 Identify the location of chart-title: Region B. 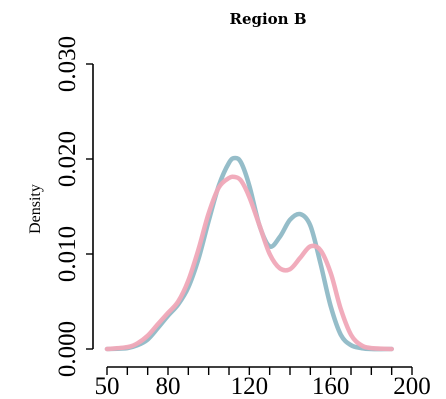
(267, 19).